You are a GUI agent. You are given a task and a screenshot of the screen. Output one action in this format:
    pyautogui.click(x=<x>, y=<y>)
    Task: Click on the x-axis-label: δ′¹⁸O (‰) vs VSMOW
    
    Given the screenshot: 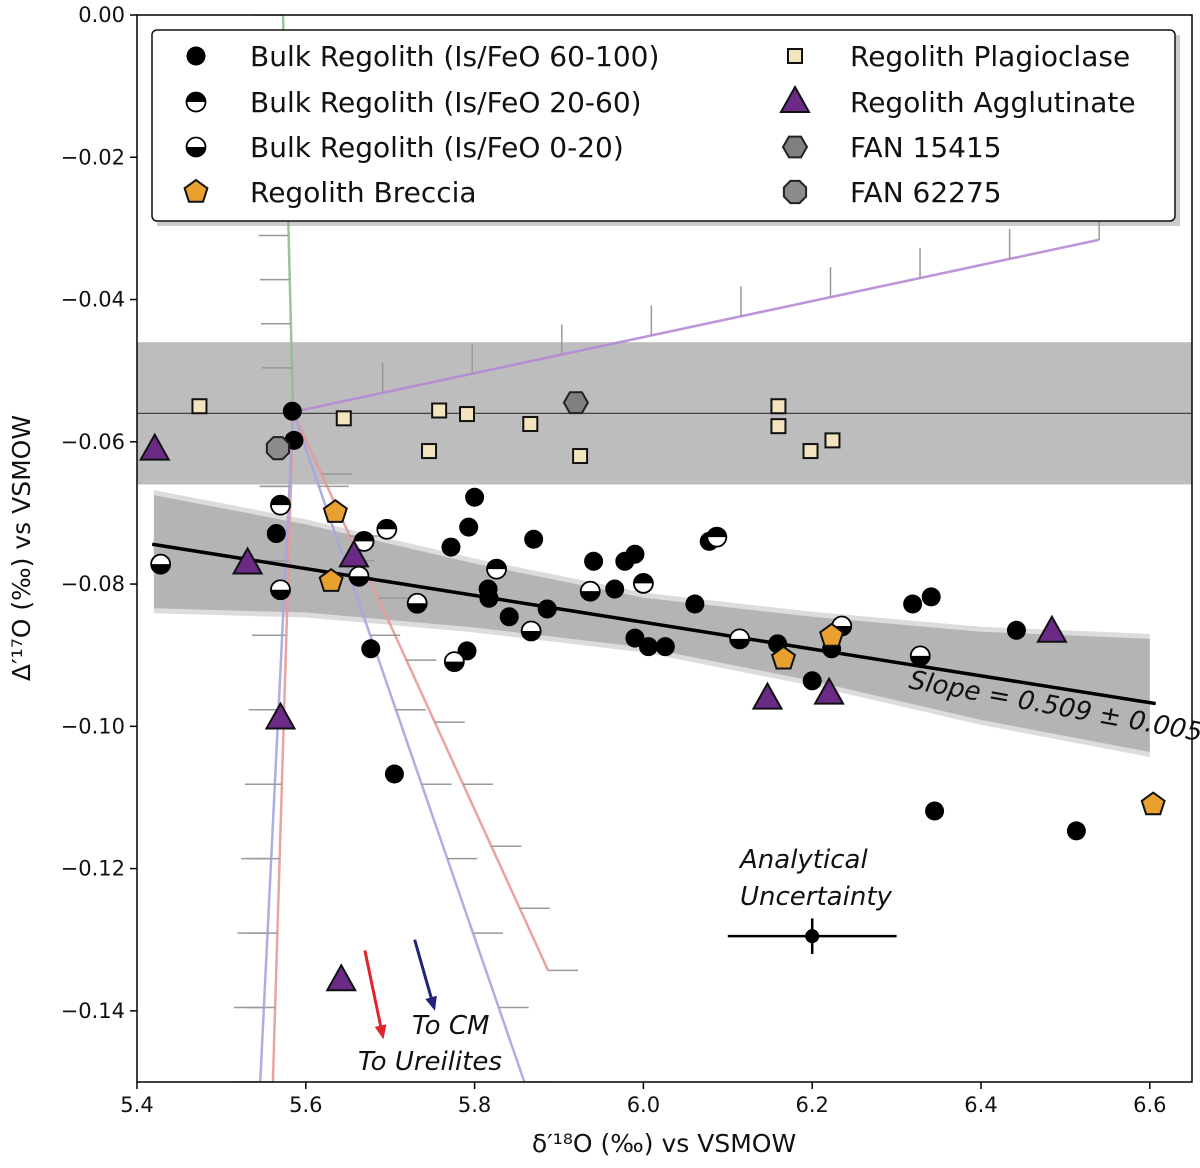 What is the action you would take?
    pyautogui.click(x=664, y=1143)
    